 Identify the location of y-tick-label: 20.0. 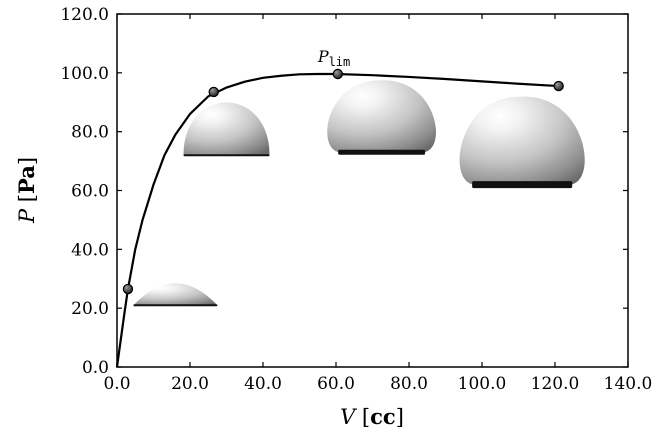
(90, 309).